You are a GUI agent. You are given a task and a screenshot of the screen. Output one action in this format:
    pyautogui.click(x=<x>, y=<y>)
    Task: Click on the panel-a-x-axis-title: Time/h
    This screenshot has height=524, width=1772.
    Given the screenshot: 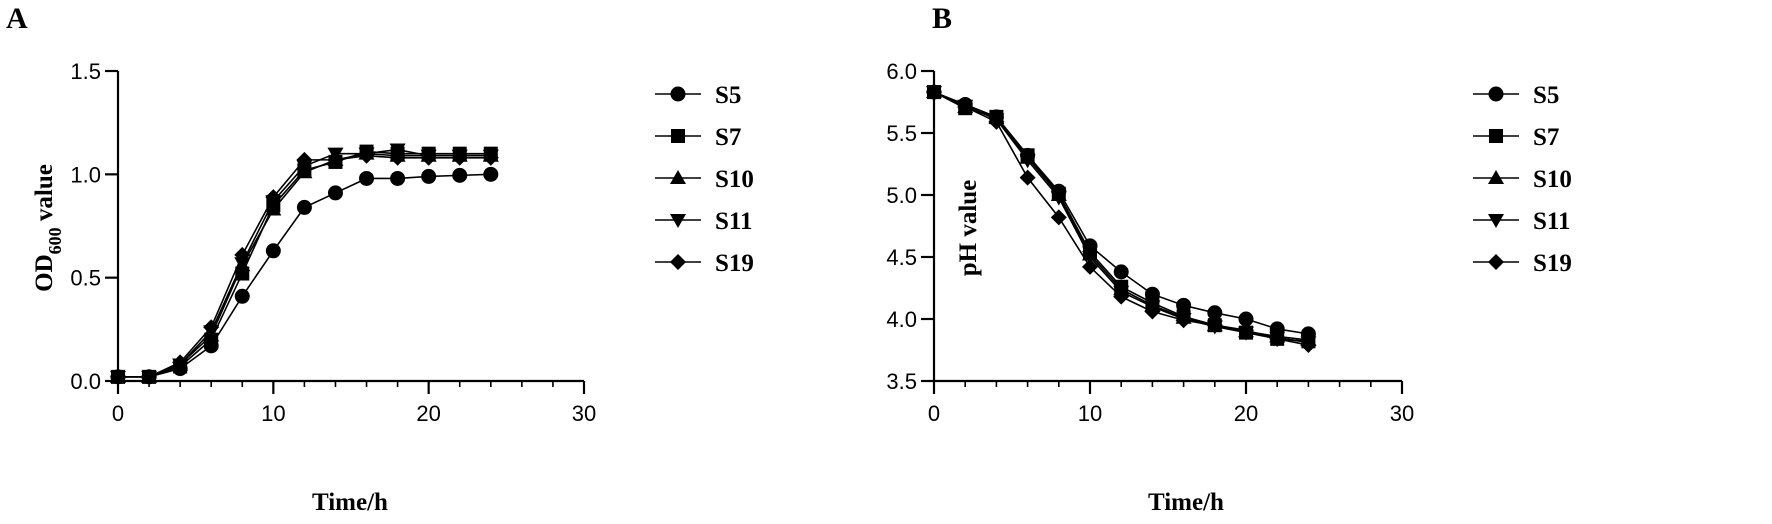 What is the action you would take?
    pyautogui.click(x=350, y=502)
    